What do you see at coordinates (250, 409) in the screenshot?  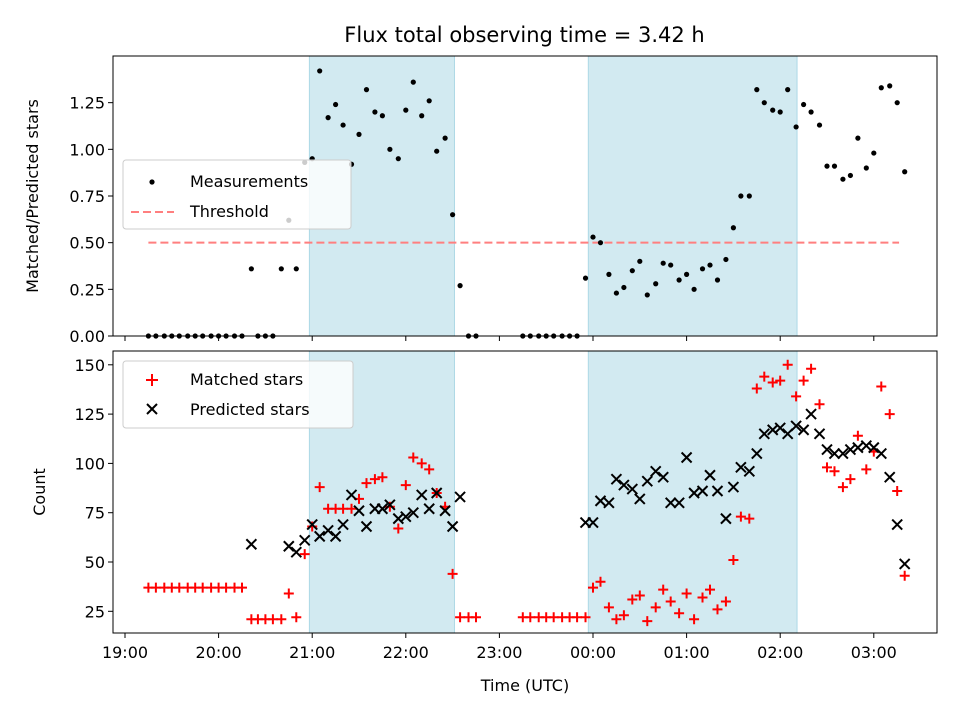 I see `legend-predicted-label: Predicted stars` at bounding box center [250, 409].